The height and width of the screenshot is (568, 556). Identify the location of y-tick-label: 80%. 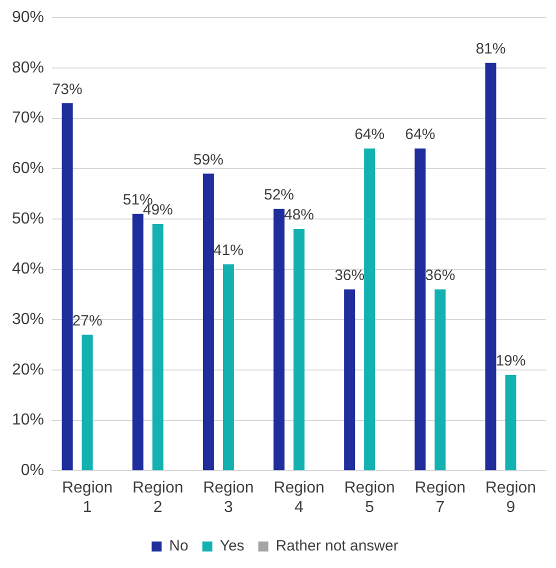
(28, 67).